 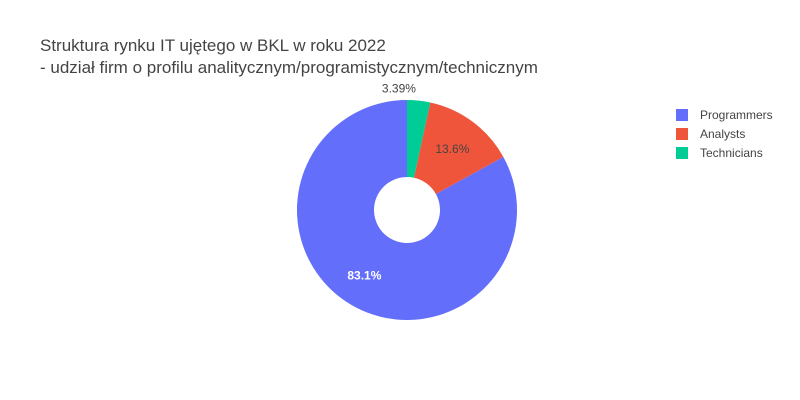 What do you see at coordinates (364, 275) in the screenshot?
I see `slice-label-programmers: 83.1%` at bounding box center [364, 275].